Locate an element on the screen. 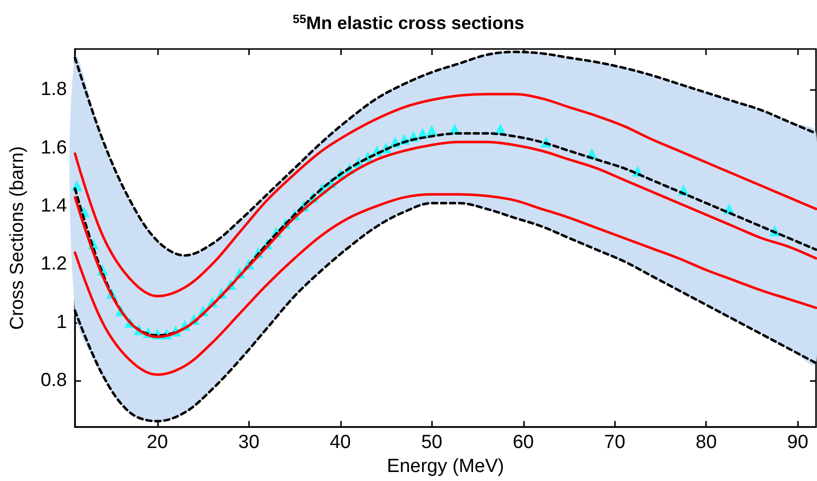 The height and width of the screenshot is (481, 817). y-tick-label: 0.8 is located at coordinates (53, 380).